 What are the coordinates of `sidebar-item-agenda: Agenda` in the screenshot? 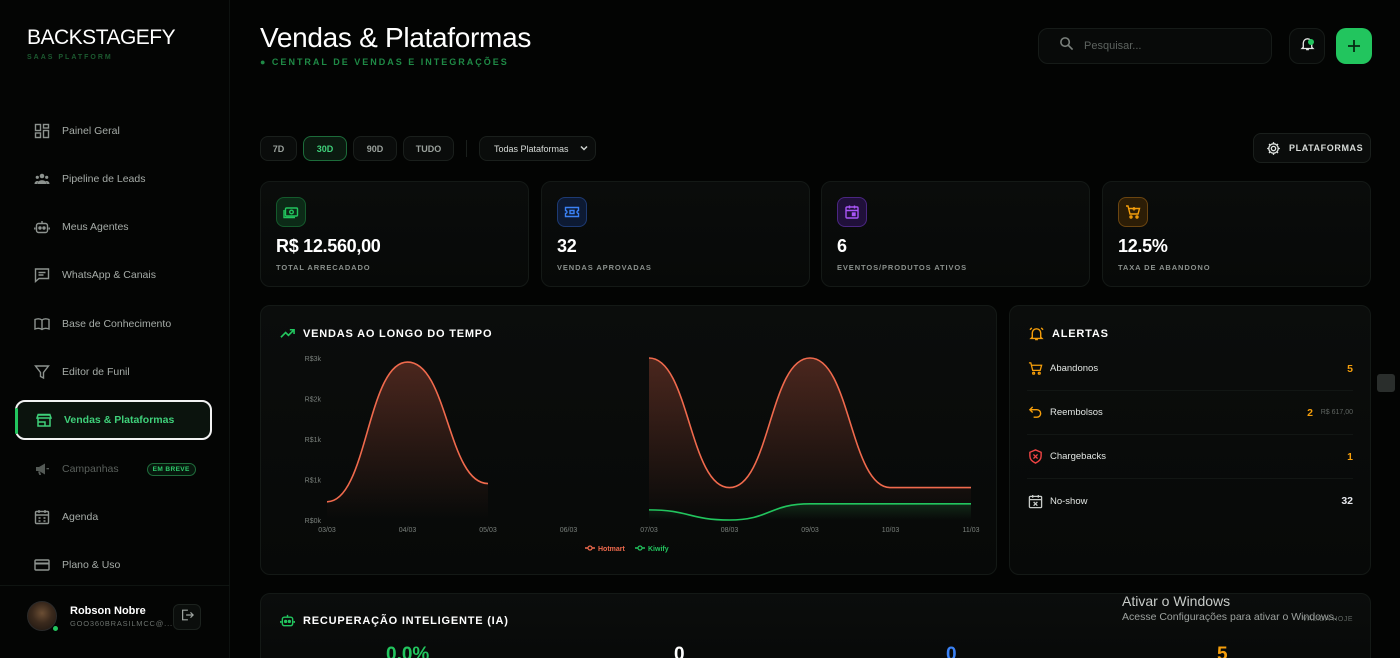 It's located at (113, 517).